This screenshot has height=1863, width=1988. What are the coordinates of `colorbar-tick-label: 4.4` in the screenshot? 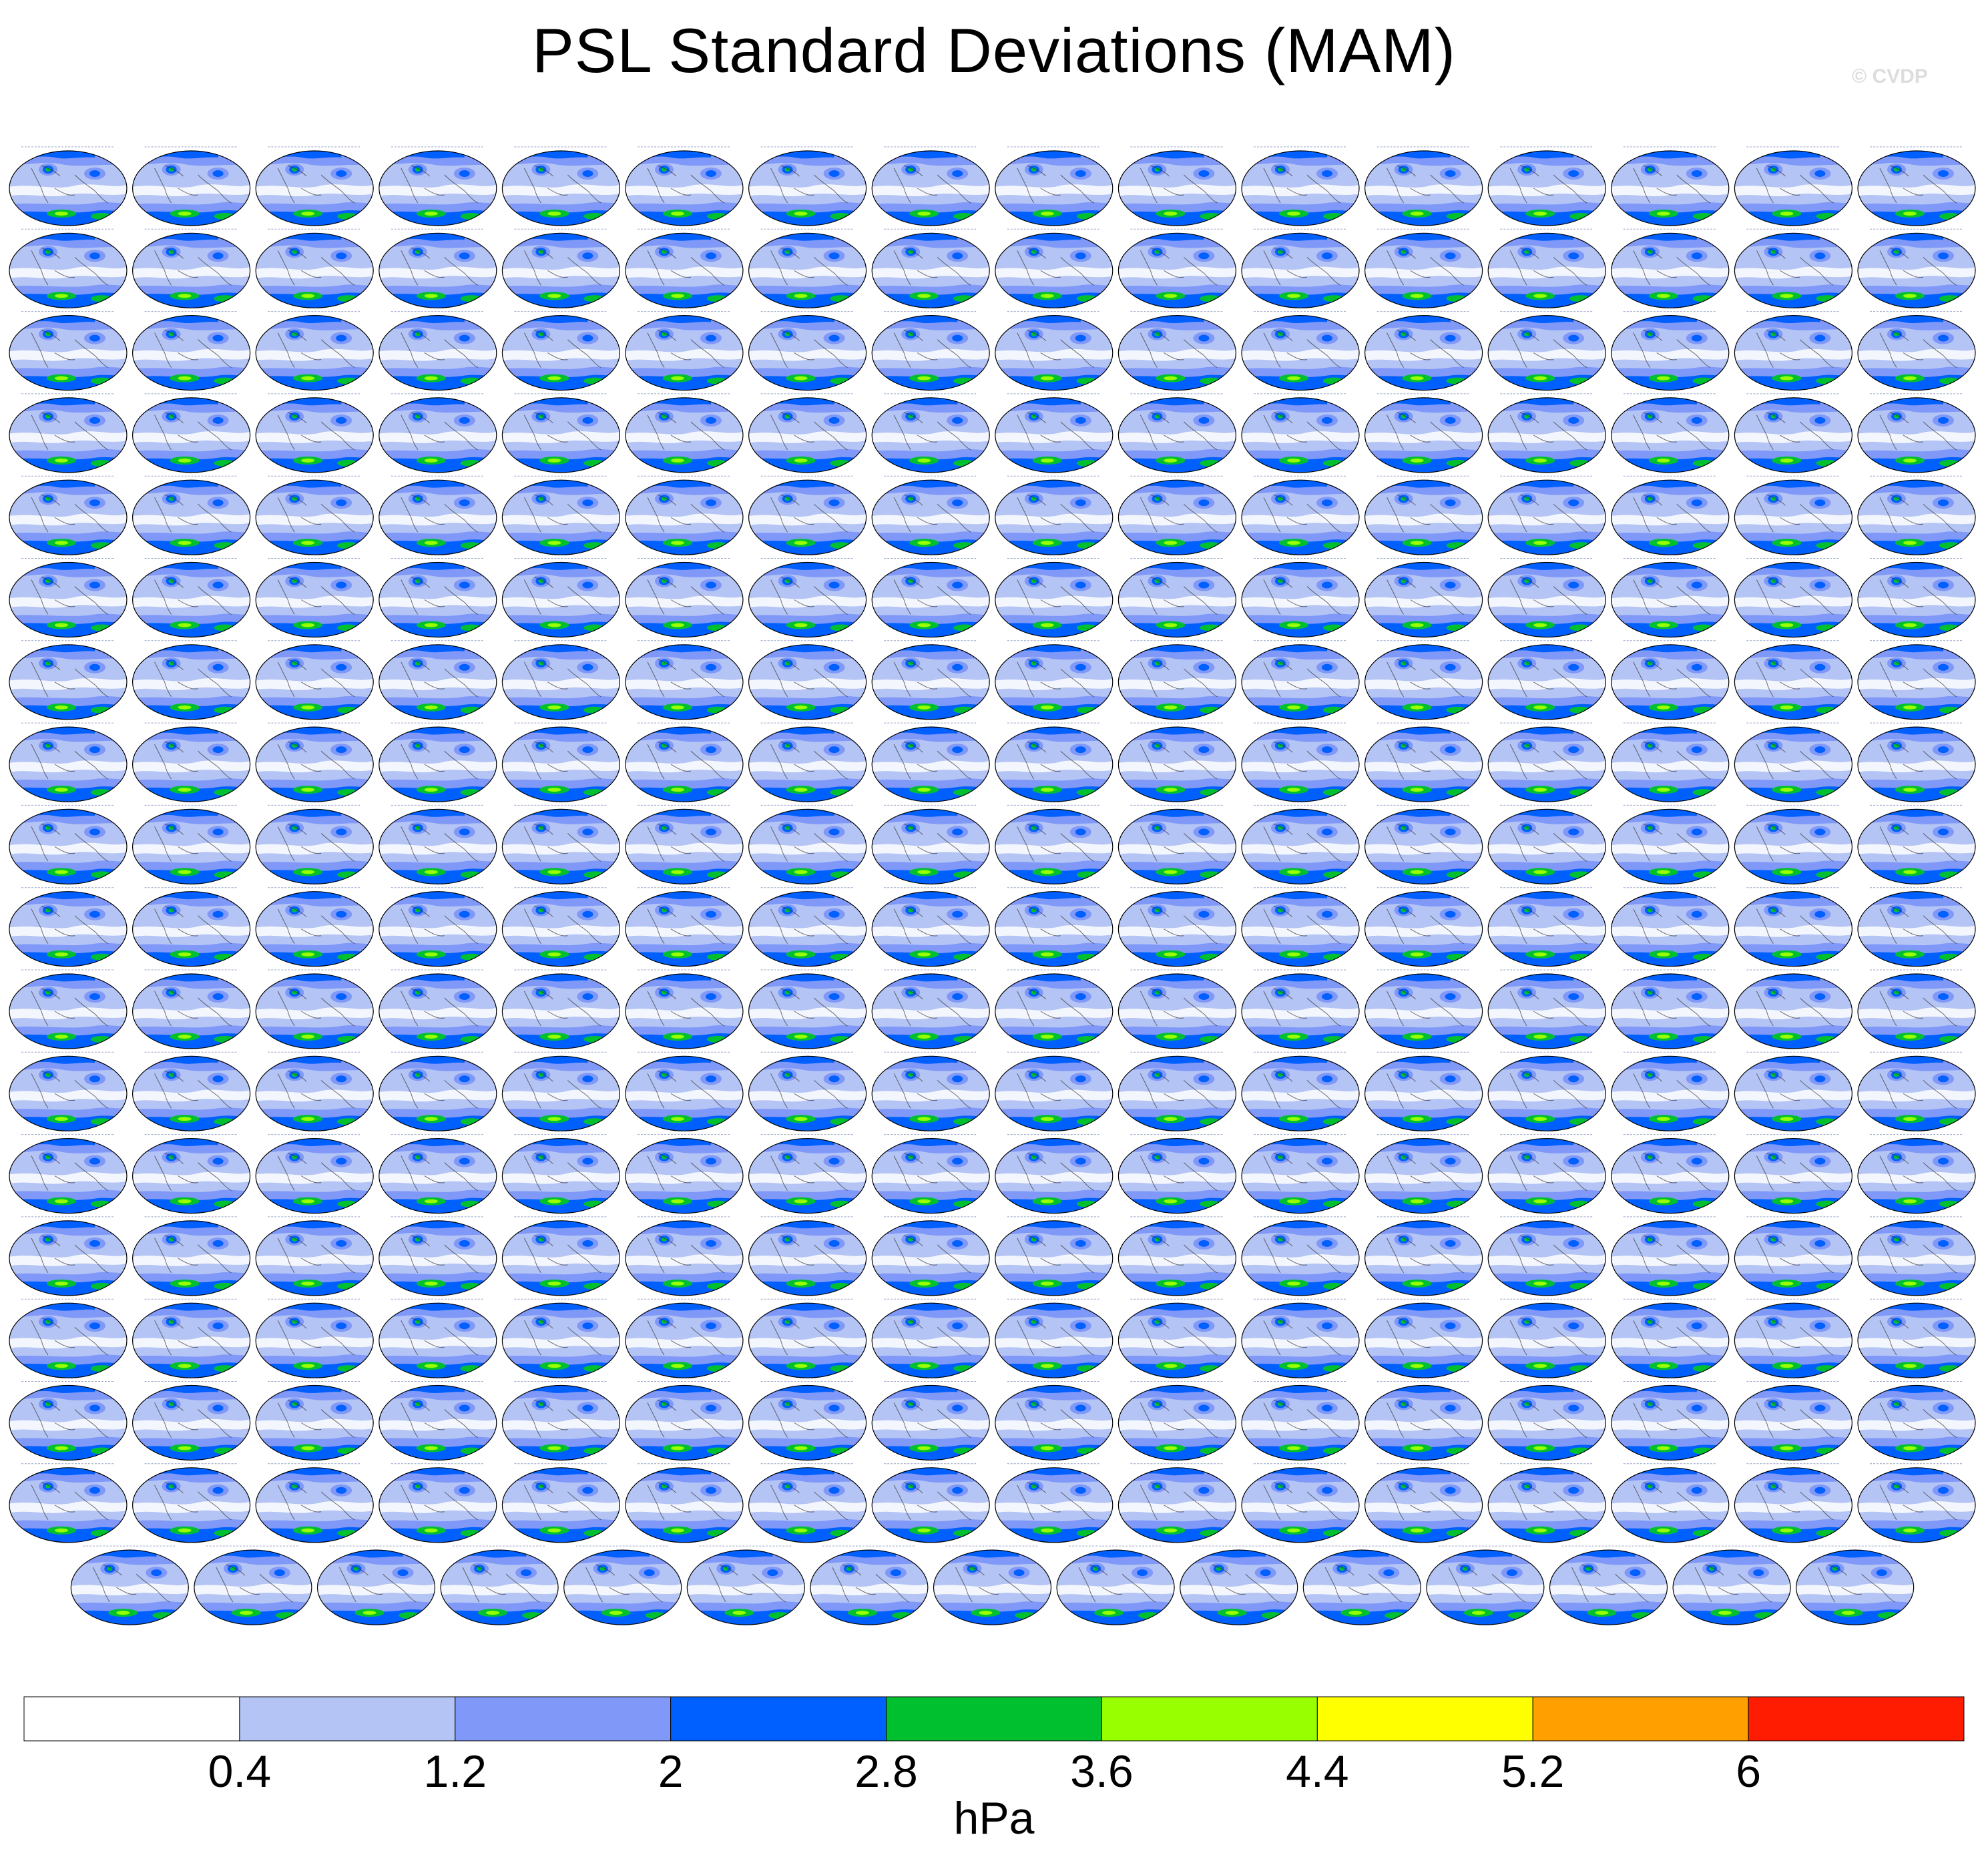 It's located at (1317, 1771).